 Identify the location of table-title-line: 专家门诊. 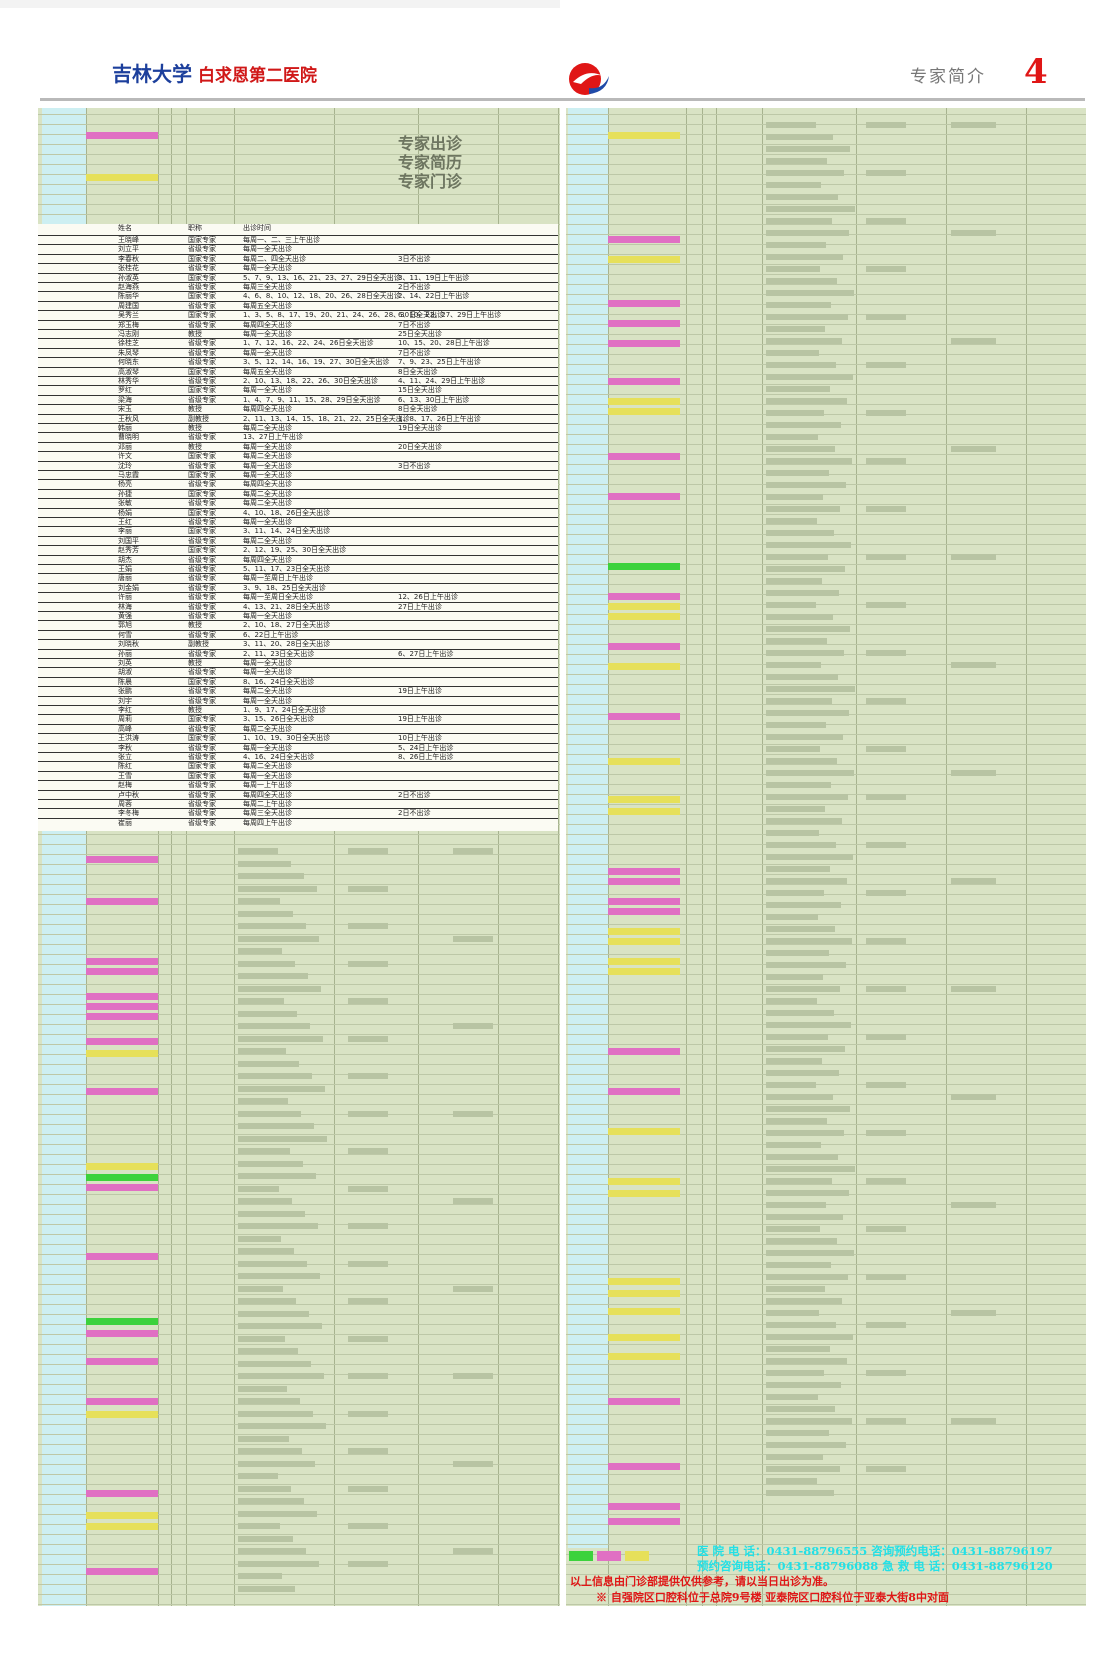
(429, 181).